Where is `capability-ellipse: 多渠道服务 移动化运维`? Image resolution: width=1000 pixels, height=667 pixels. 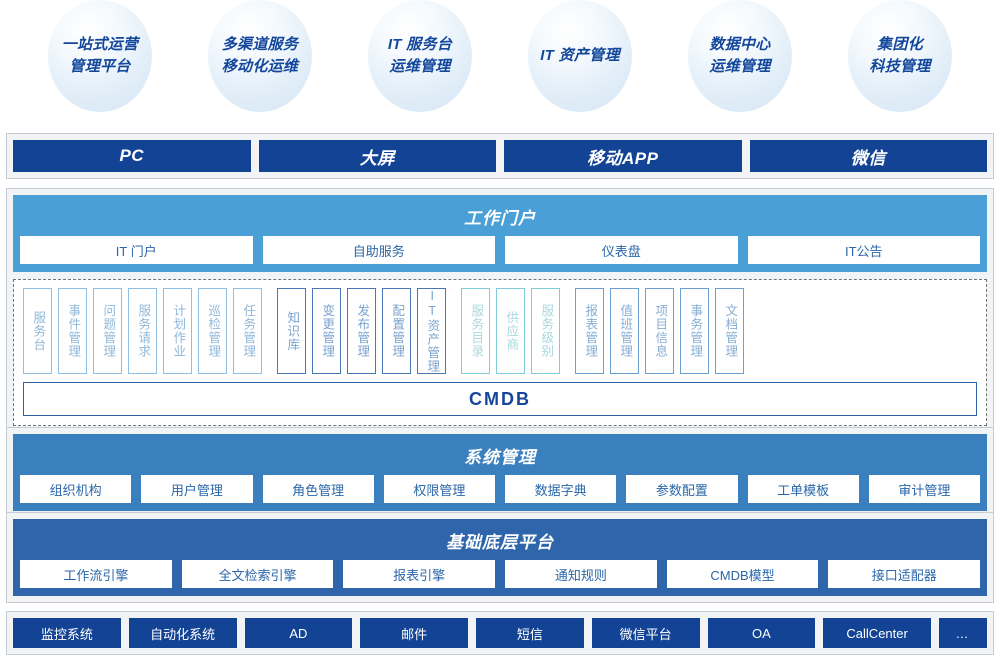
capability-ellipse: 多渠道服务 移动化运维 is located at coordinates (260, 56).